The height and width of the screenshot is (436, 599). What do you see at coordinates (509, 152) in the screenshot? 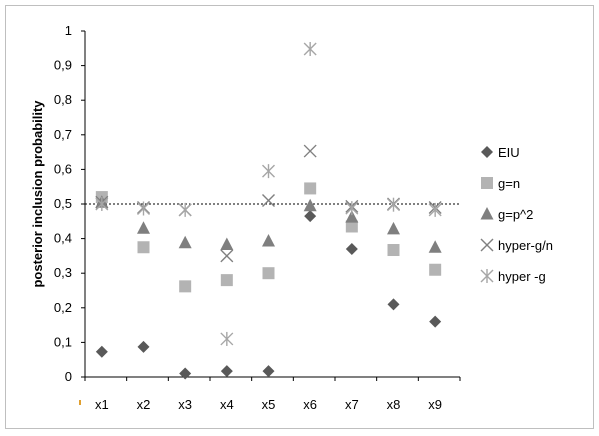
I see `legend-label: EIU` at bounding box center [509, 152].